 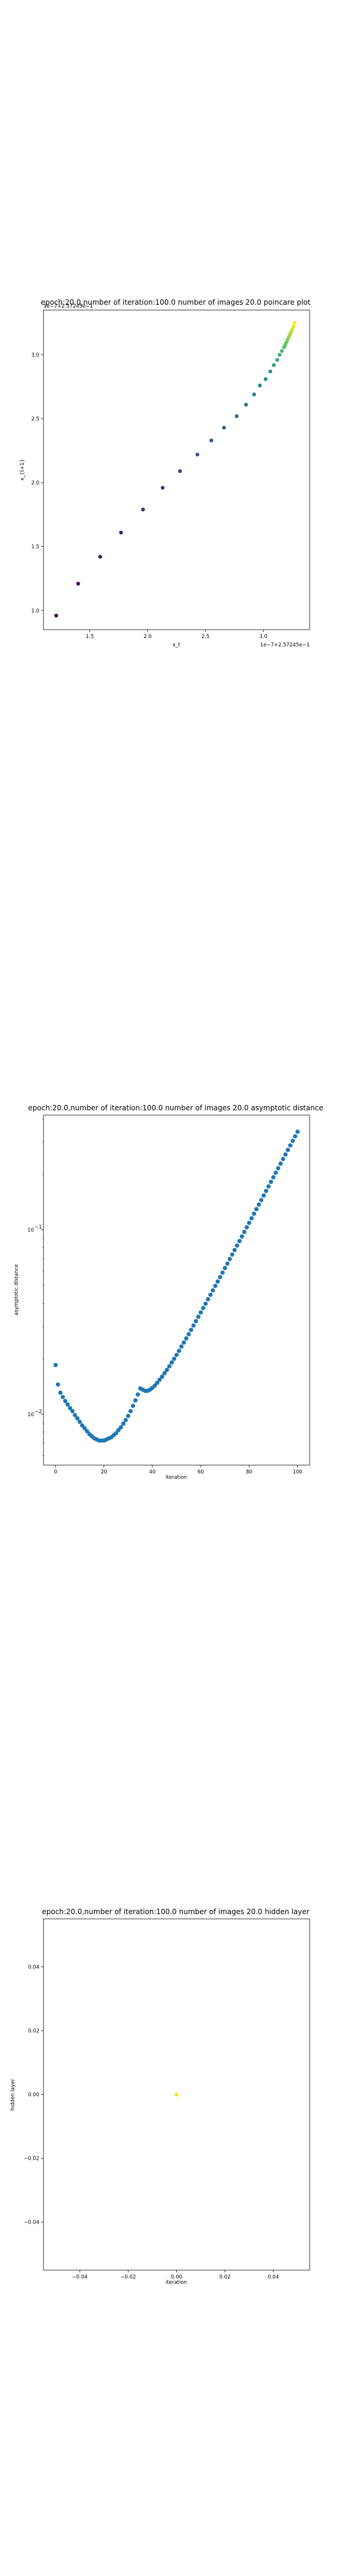 I want to click on x-tick-label: 3.0, so click(x=263, y=637).